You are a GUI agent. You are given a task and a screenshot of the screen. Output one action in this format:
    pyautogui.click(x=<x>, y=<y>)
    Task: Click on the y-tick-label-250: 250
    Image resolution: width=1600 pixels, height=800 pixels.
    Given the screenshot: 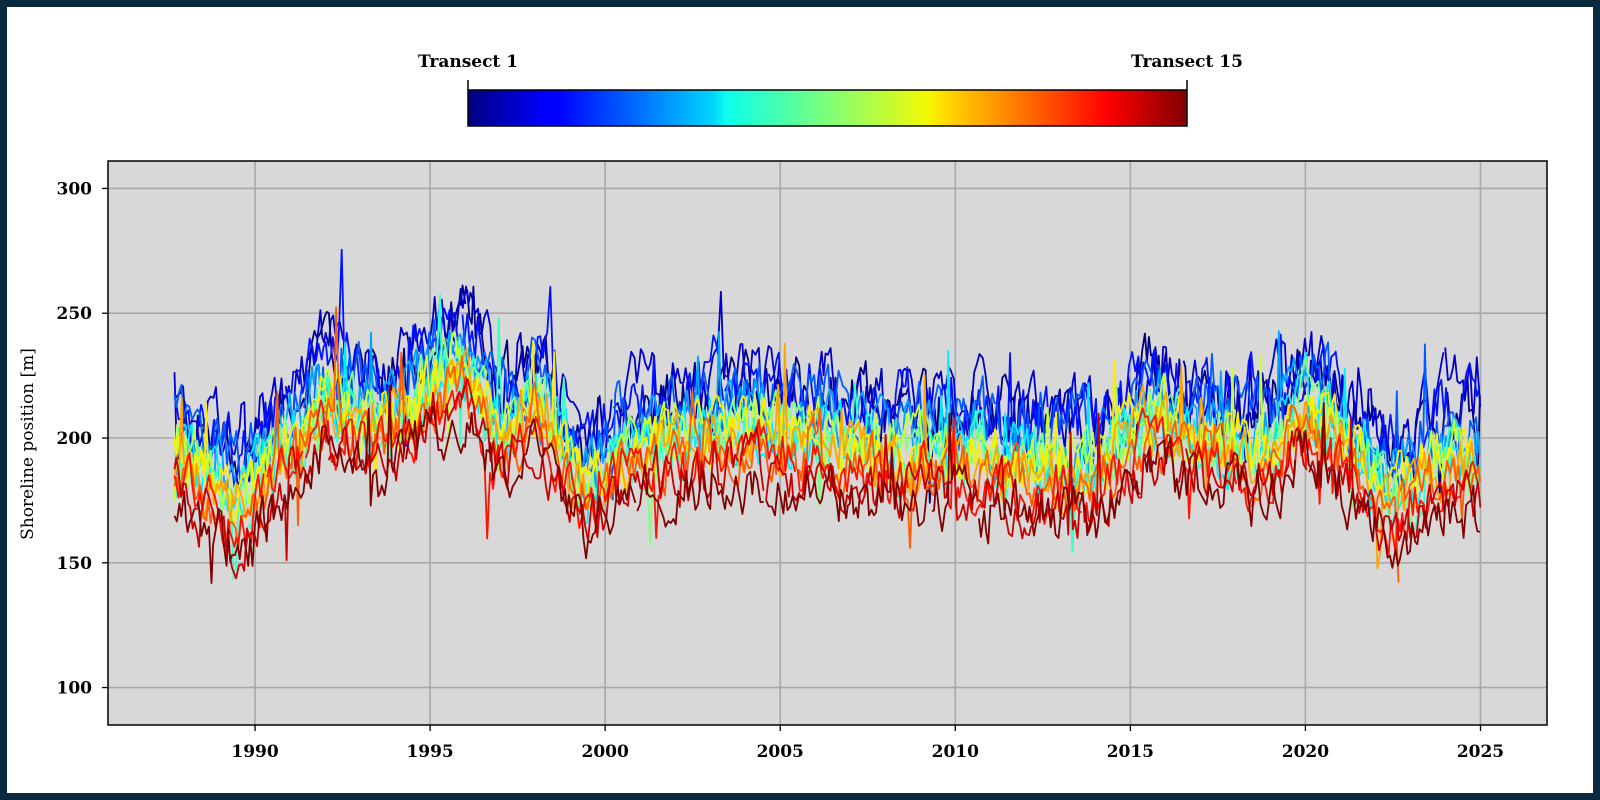 What is the action you would take?
    pyautogui.click(x=75, y=314)
    